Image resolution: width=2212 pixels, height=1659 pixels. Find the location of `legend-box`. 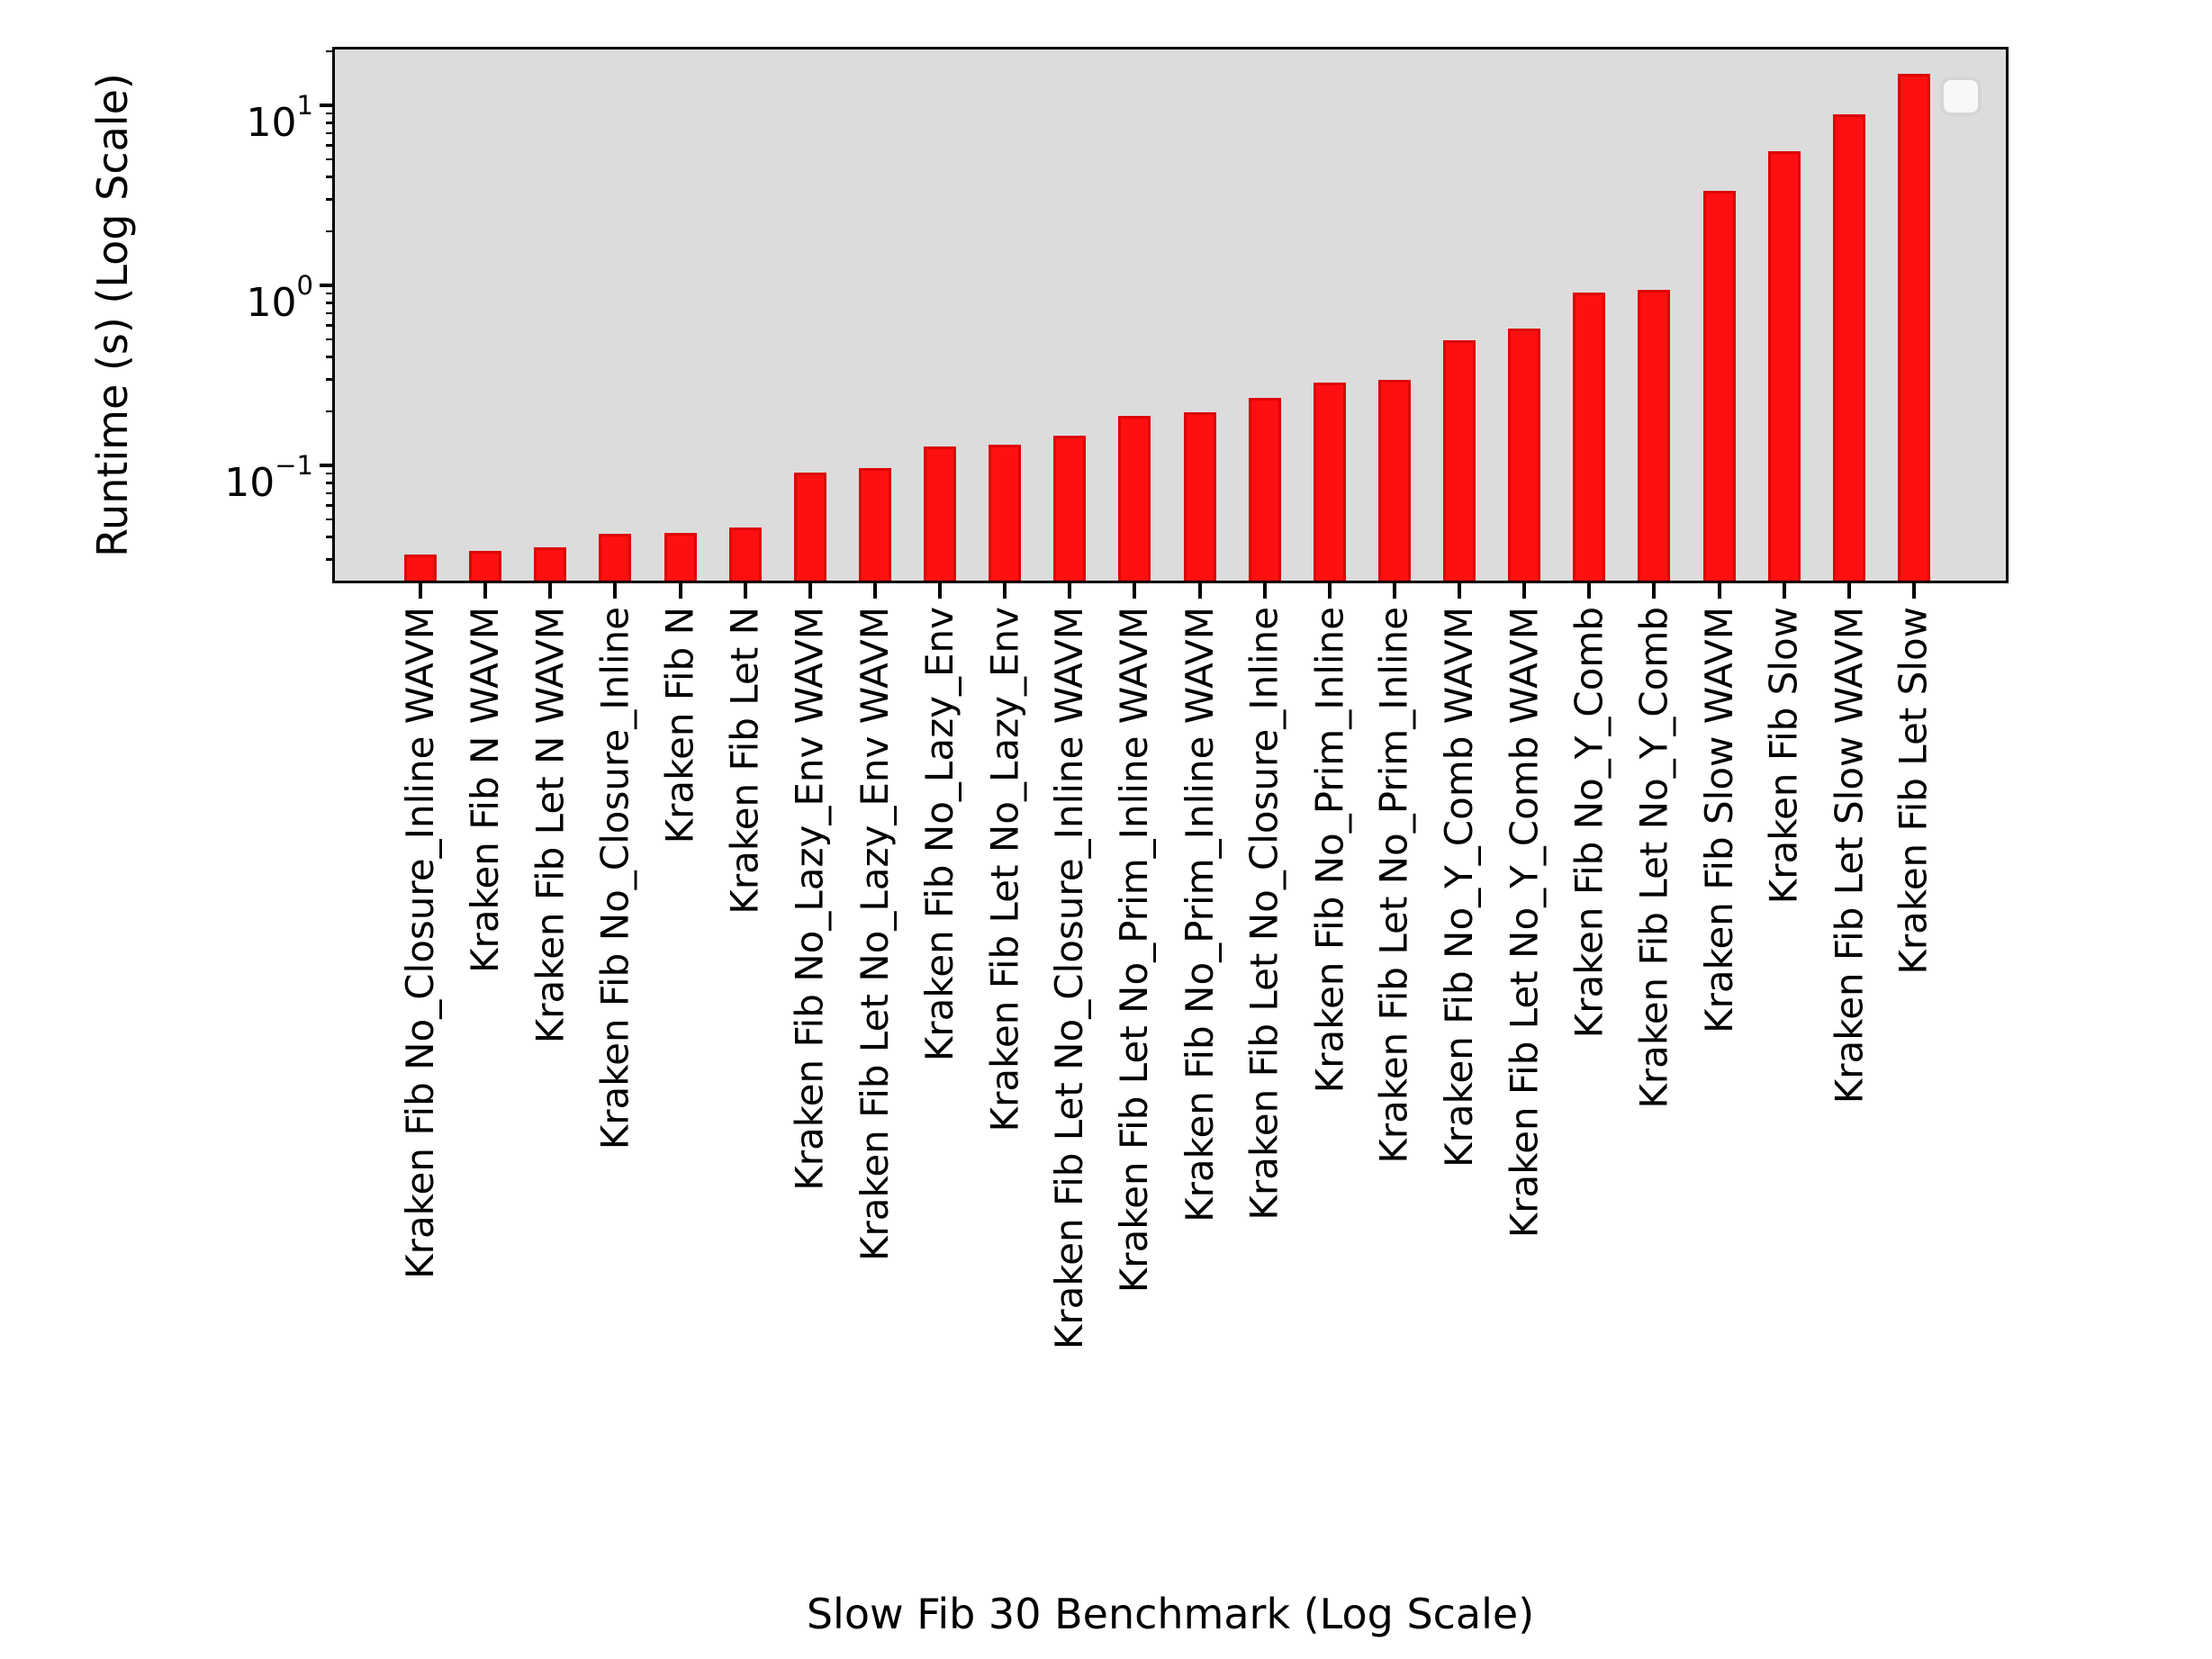

legend-box is located at coordinates (1961, 96).